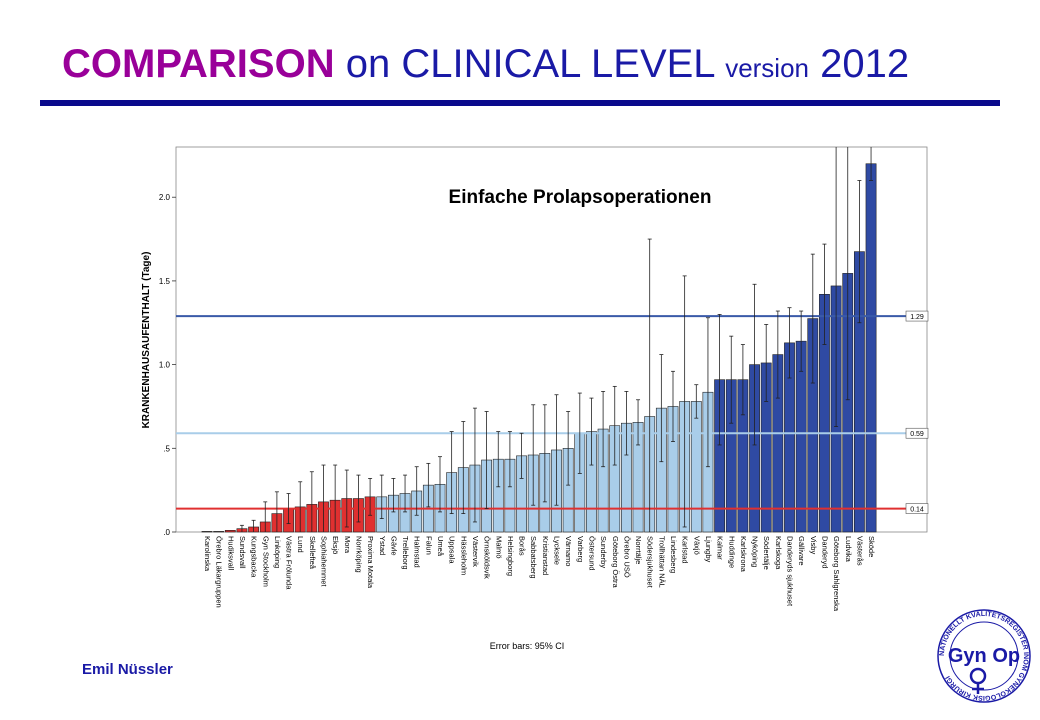 The height and width of the screenshot is (720, 1040). What do you see at coordinates (755, 551) in the screenshot?
I see `x-tick-label: Nyköping` at bounding box center [755, 551].